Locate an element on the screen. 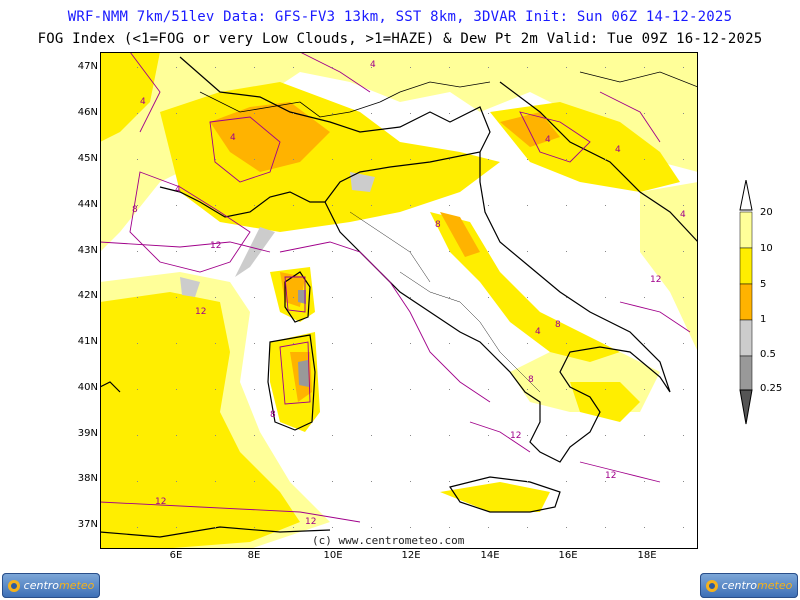  lon-label: 16E is located at coordinates (568, 555).